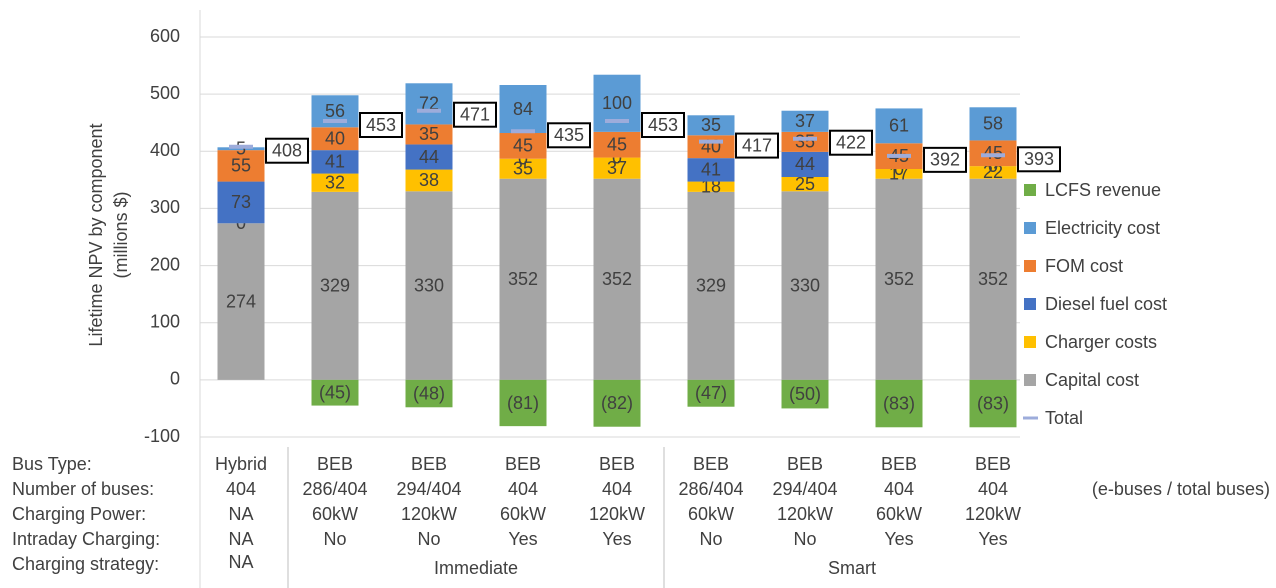 This screenshot has width=1276, height=588. What do you see at coordinates (429, 157) in the screenshot?
I see `data-label: 44` at bounding box center [429, 157].